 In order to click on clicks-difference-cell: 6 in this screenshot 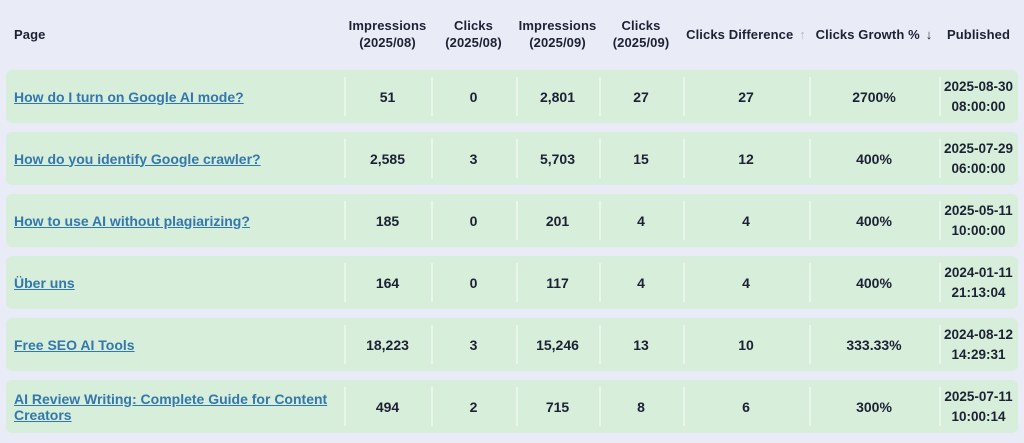, I will do `click(746, 406)`.